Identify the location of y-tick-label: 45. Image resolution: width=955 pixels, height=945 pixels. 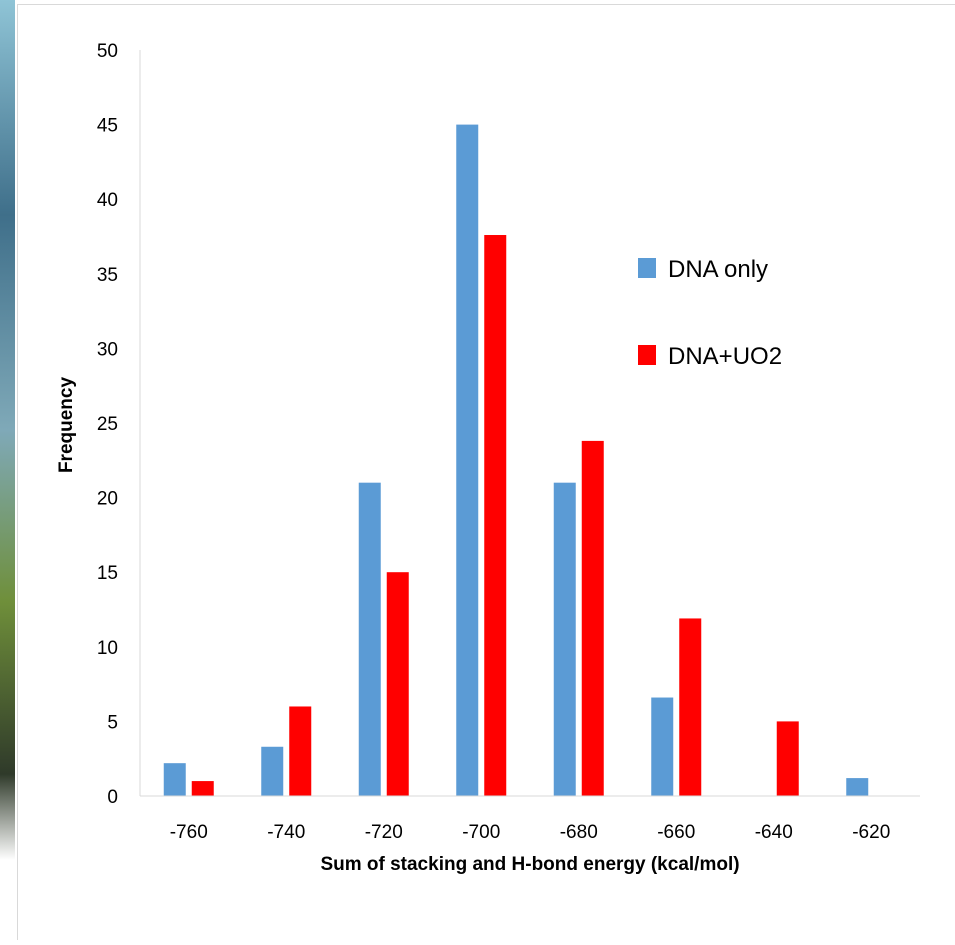
(107, 126).